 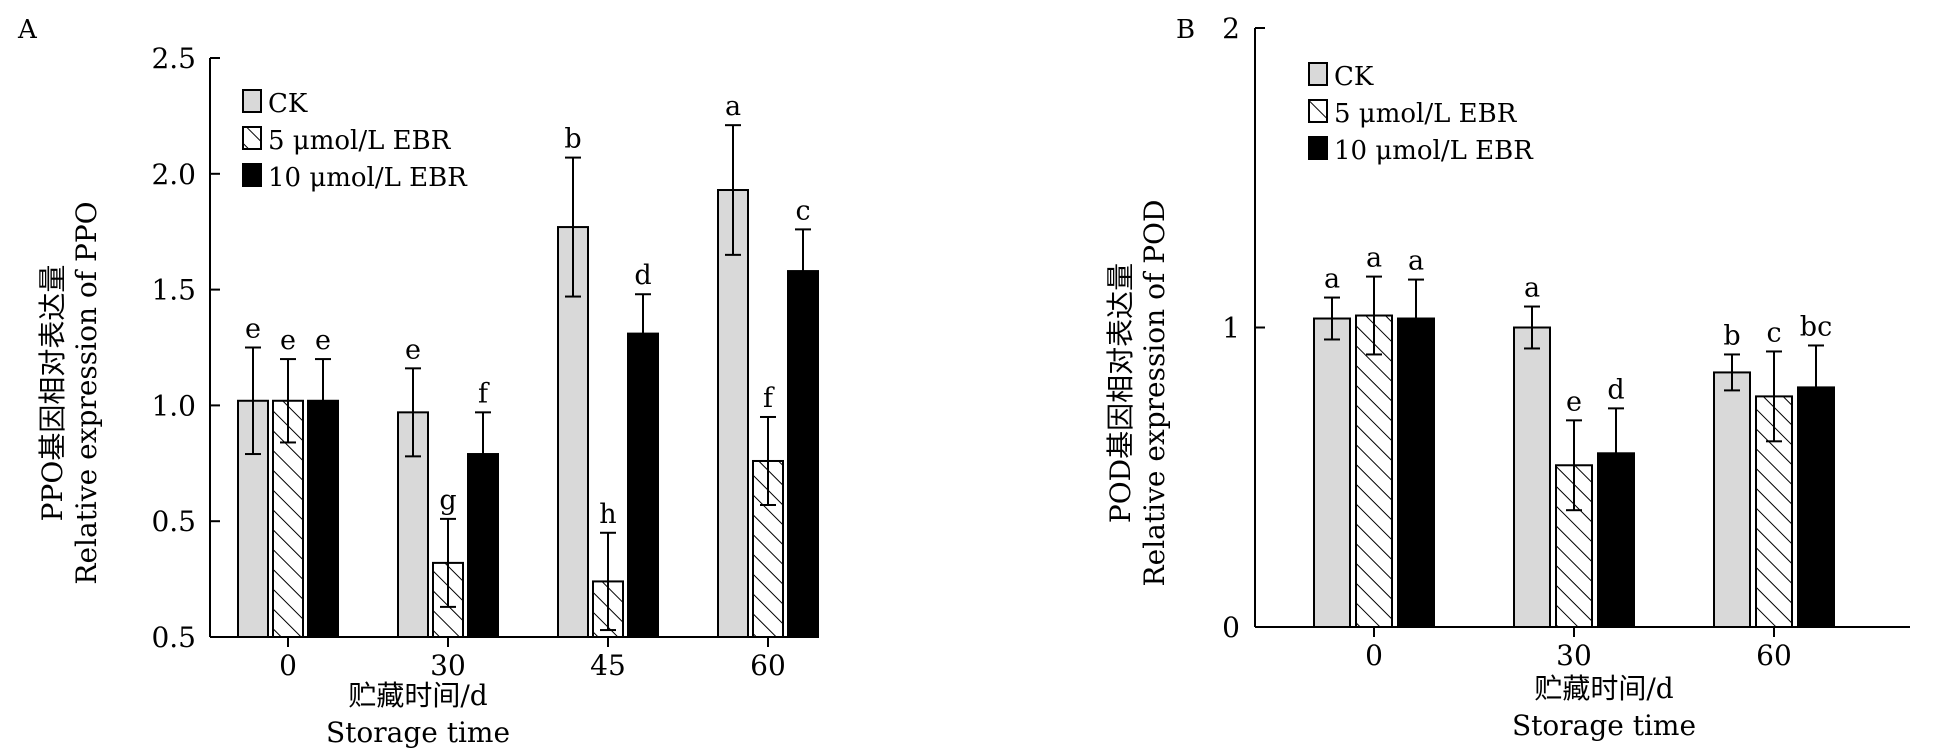 What do you see at coordinates (447, 500) in the screenshot?
I see `significance-letter: g` at bounding box center [447, 500].